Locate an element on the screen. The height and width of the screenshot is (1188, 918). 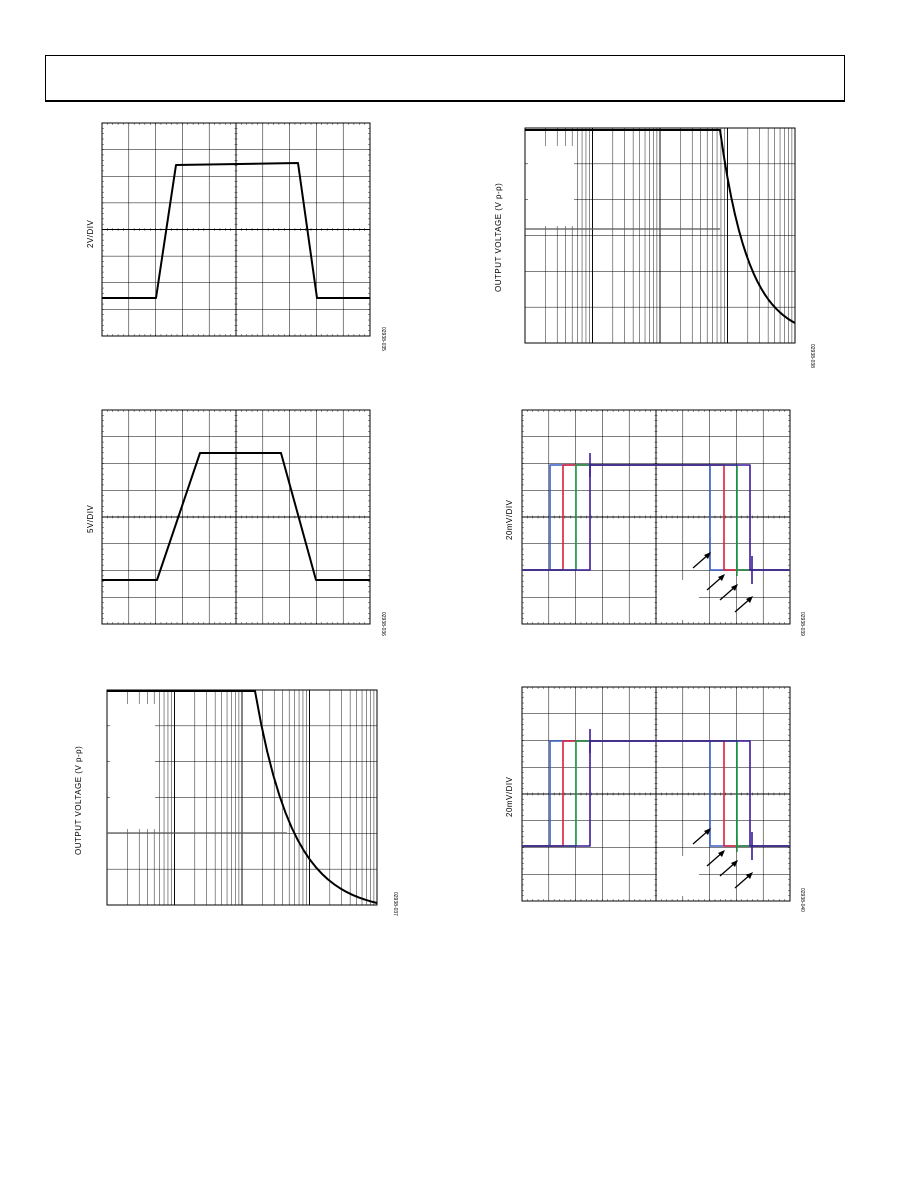
figure-number: 02938-040 is located at coordinates (802, 900).